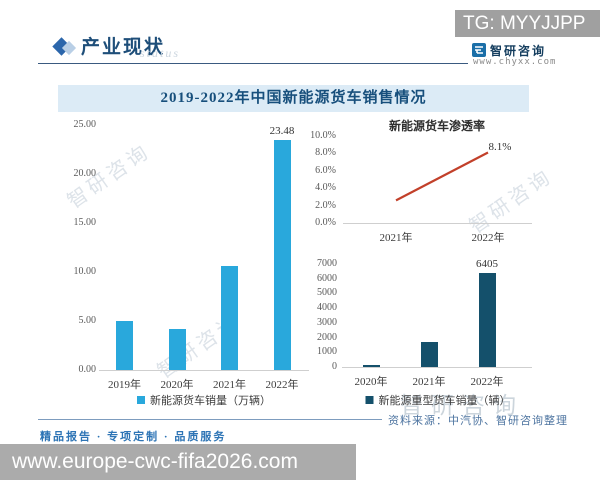  I want to click on chart-legend: 新能源货车销量（万辆）, so click(204, 400).